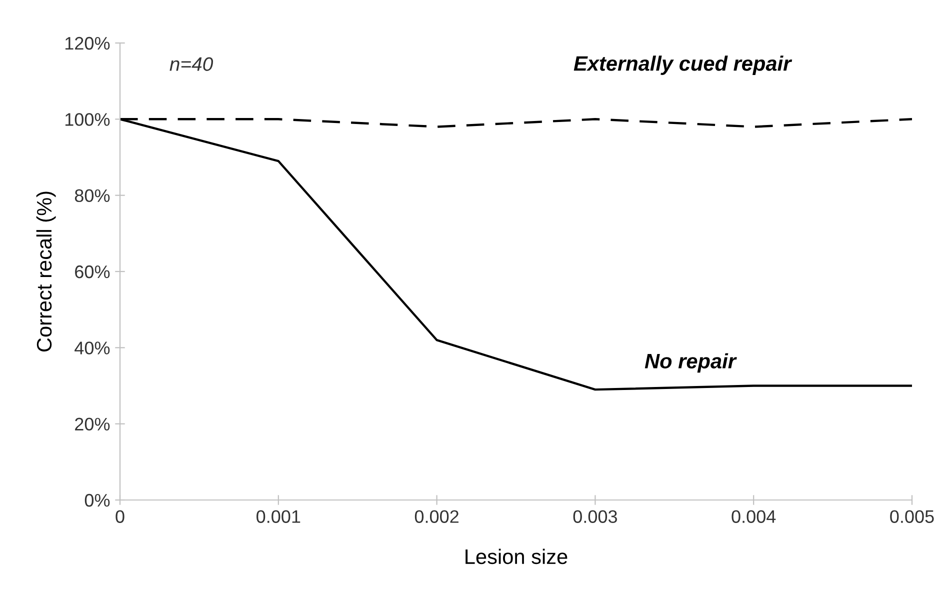 This screenshot has width=947, height=600. I want to click on x-tick-label: 0.001, so click(278, 516).